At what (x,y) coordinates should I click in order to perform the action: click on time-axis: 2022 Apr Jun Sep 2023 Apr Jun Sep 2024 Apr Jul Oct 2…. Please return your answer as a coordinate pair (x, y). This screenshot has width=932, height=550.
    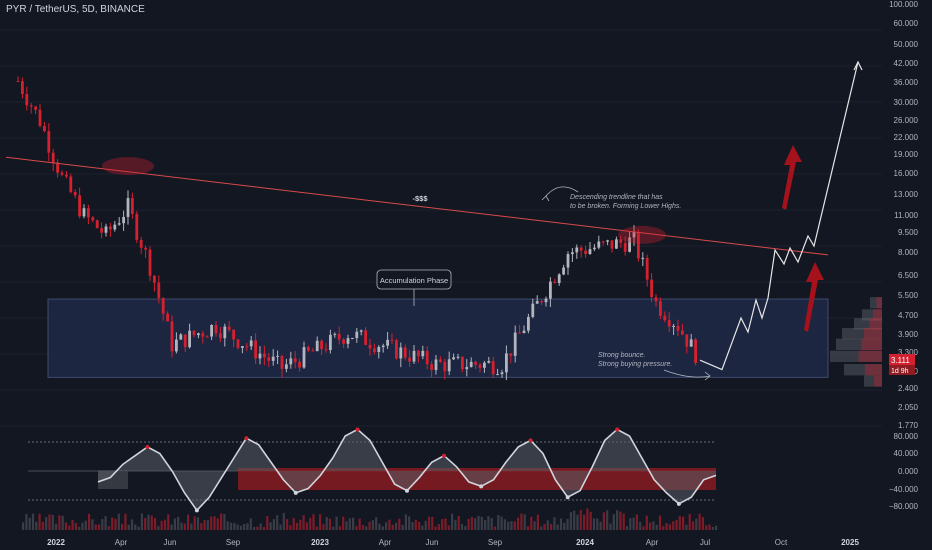
    Looking at the image, I should click on (453, 542).